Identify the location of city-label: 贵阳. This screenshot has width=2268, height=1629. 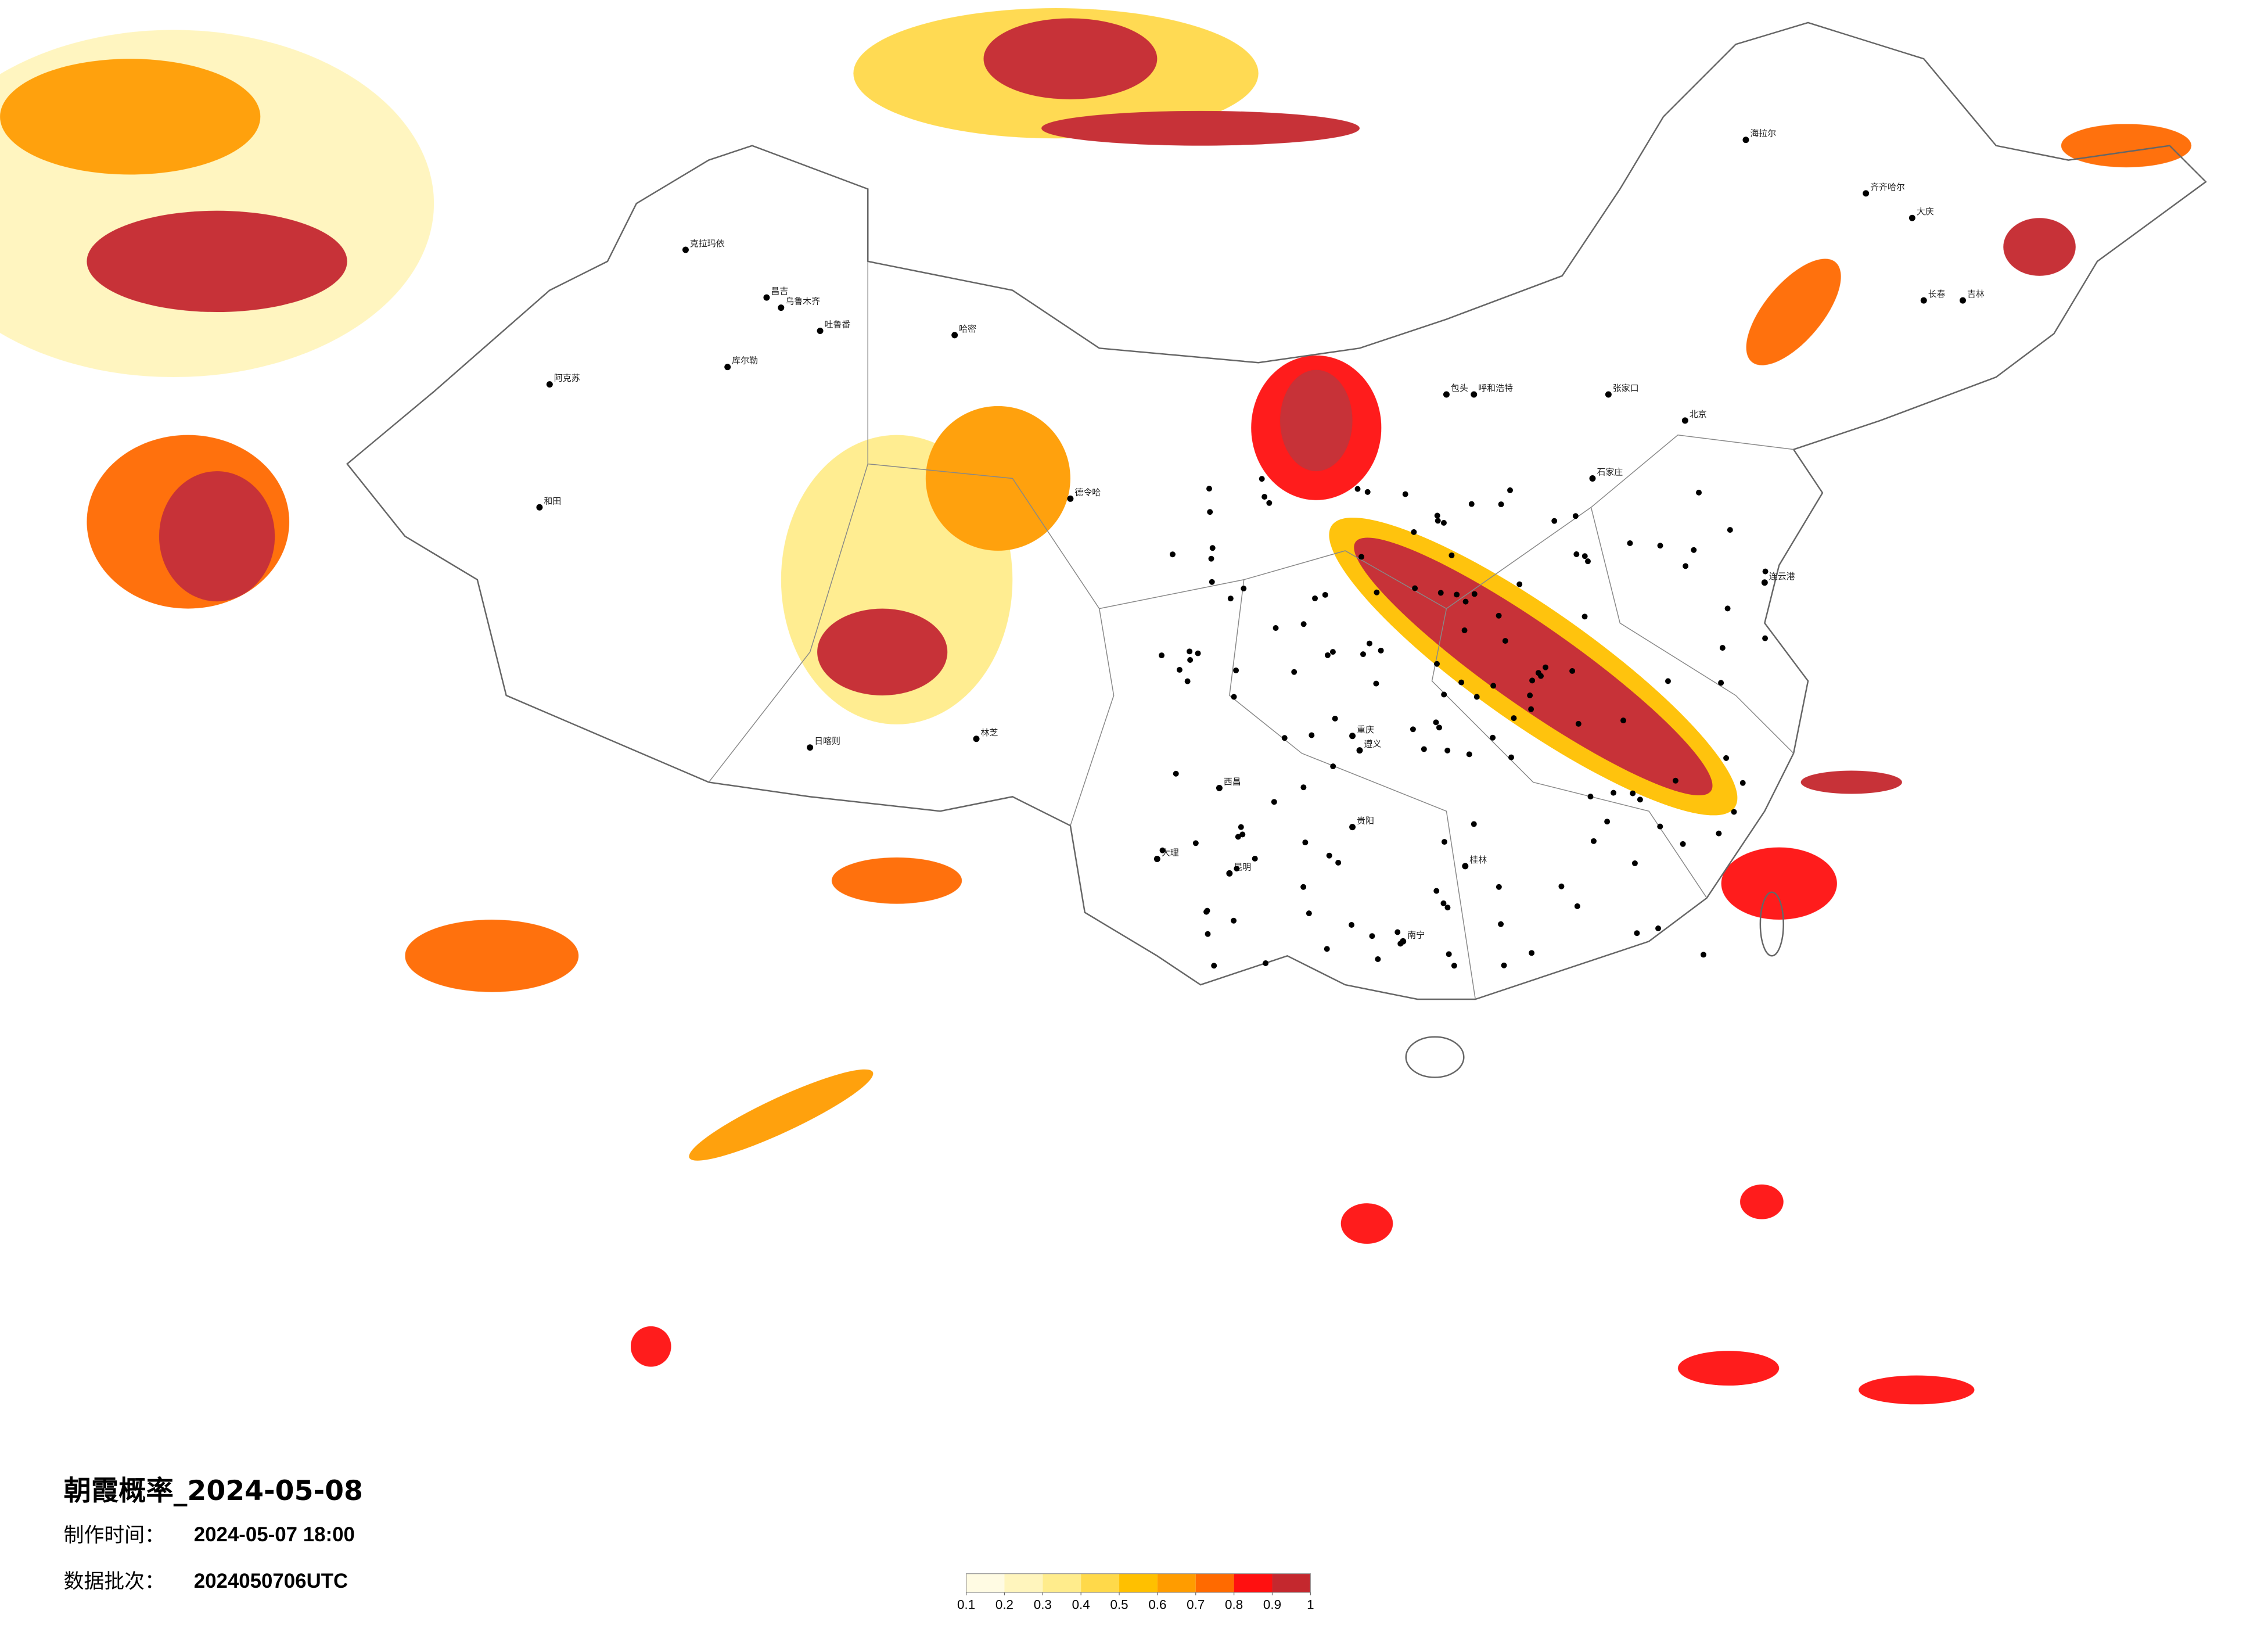
(1365, 821).